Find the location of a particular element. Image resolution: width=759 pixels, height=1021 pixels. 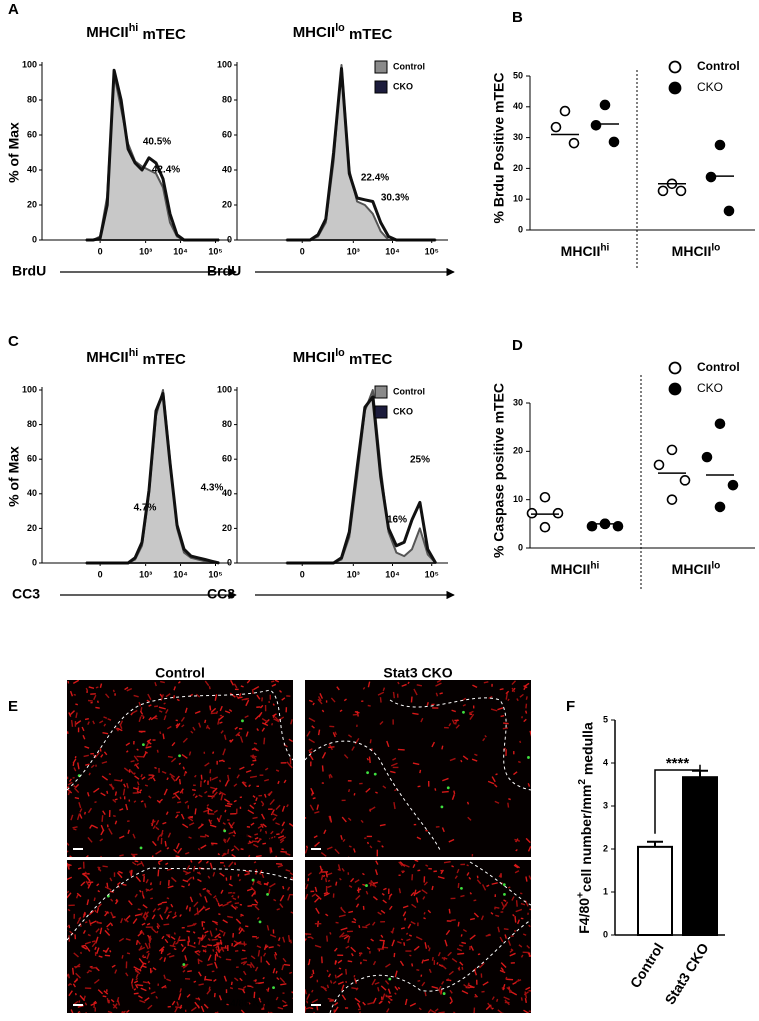

legend-label: CKO is located at coordinates (403, 411).